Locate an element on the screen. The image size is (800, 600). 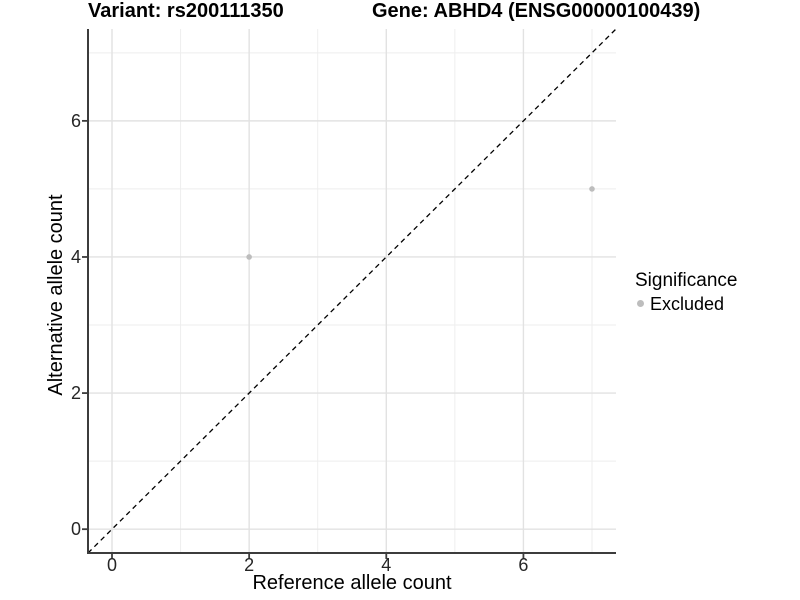
legend-item-excluded: Excluded is located at coordinates (686, 303).